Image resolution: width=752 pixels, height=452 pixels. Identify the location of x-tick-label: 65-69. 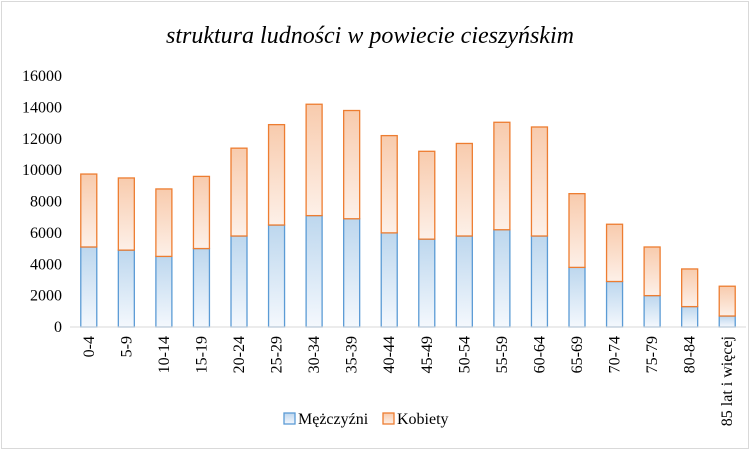
(577, 354).